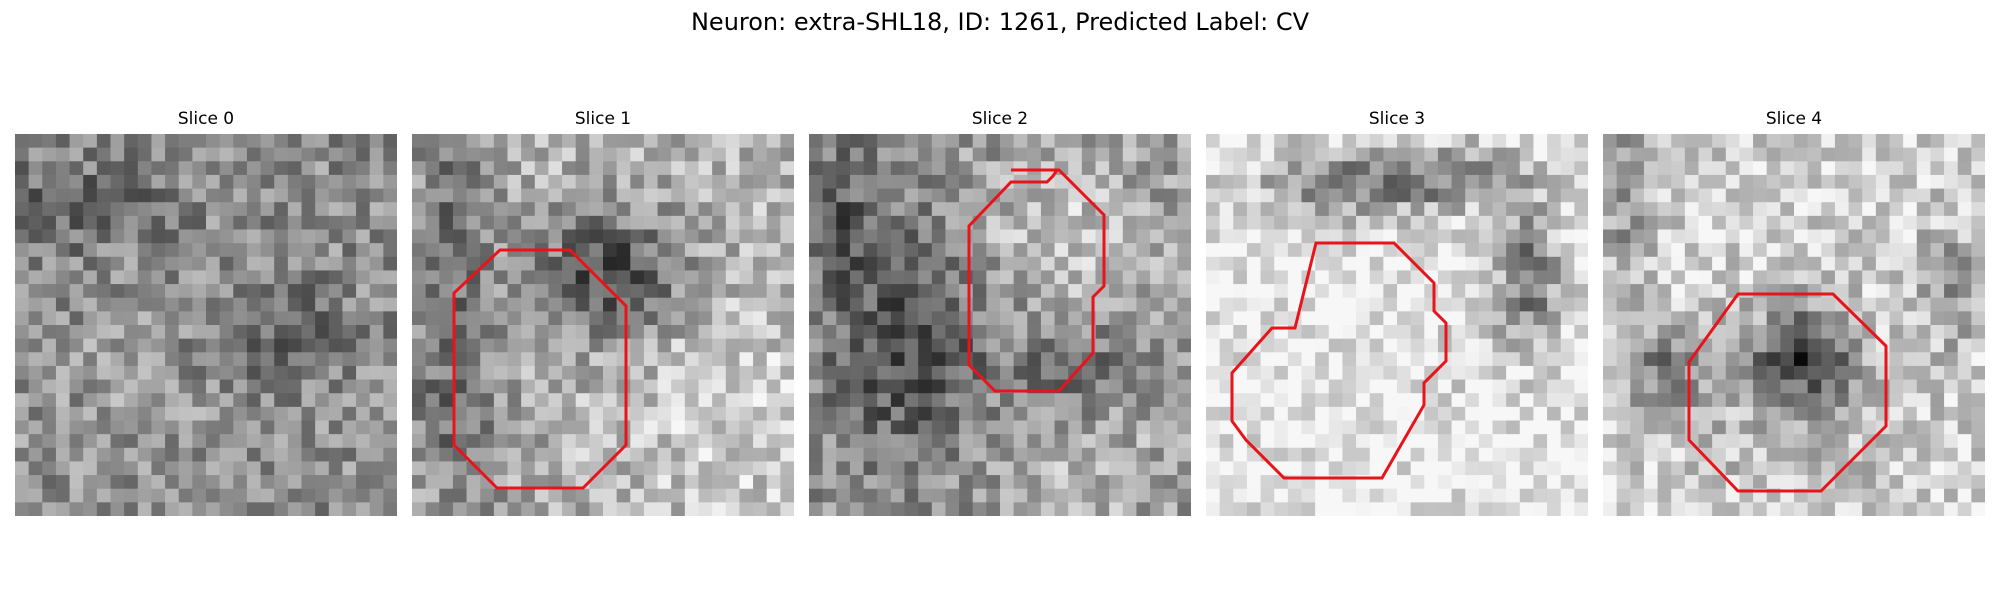  I want to click on panel-title-4: Slice 4, so click(1794, 119).